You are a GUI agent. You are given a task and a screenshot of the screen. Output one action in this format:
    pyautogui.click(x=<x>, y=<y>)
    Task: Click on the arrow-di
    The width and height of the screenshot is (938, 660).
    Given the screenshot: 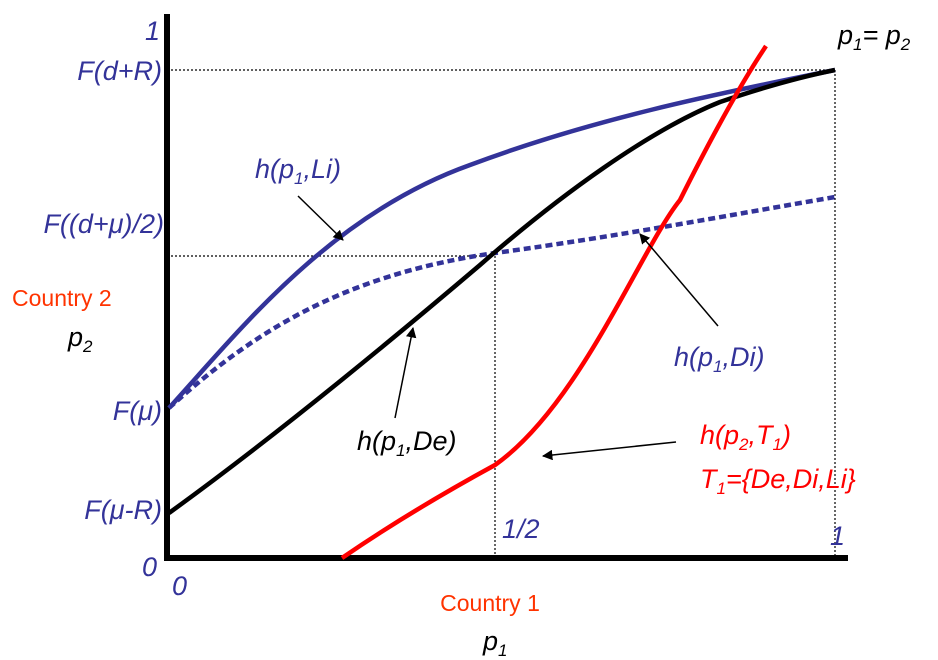 What is the action you would take?
    pyautogui.click(x=679, y=280)
    